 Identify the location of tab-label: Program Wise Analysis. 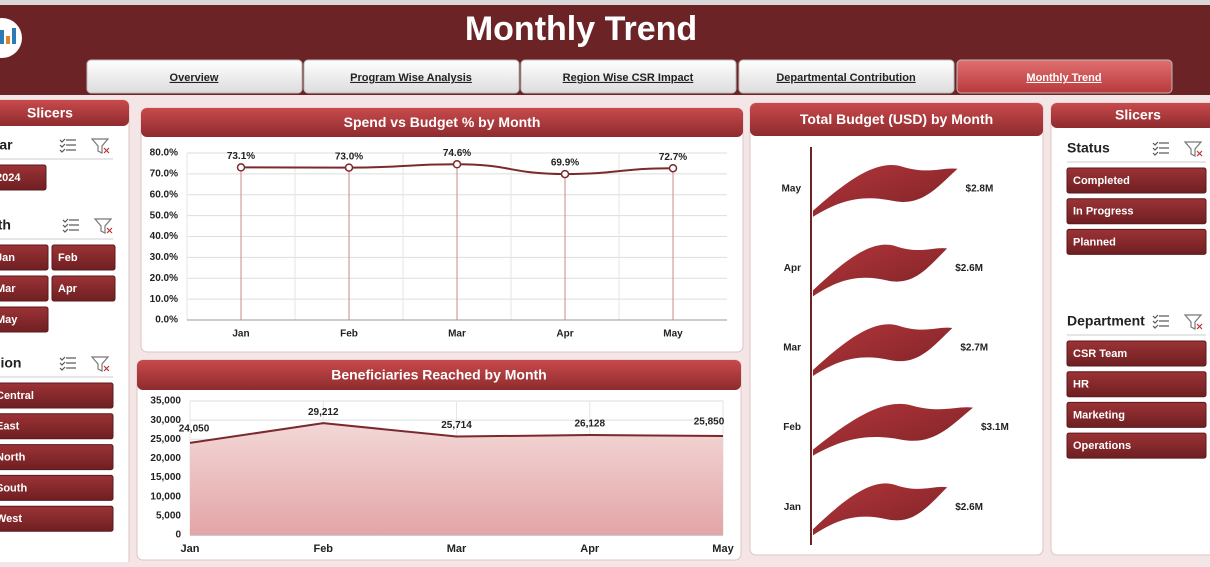
(411, 78).